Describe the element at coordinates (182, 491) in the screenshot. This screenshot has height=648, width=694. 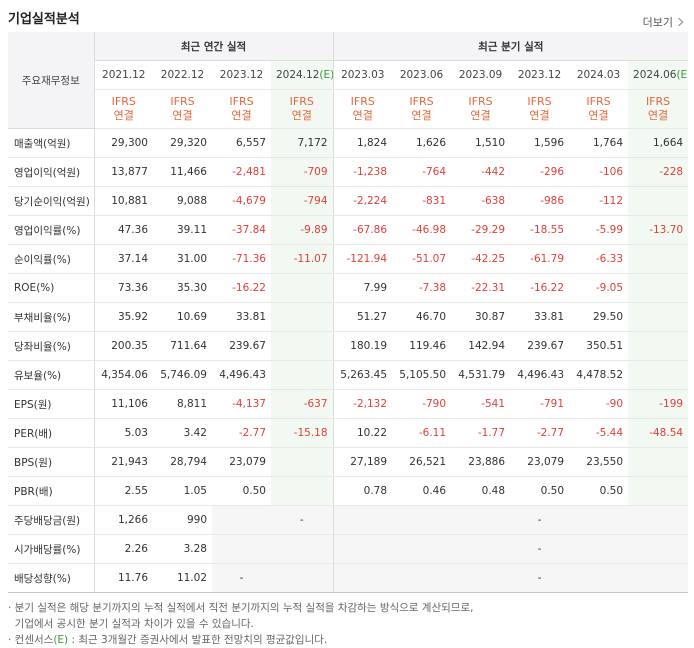
I see `table-cell: 1.05` at that location.